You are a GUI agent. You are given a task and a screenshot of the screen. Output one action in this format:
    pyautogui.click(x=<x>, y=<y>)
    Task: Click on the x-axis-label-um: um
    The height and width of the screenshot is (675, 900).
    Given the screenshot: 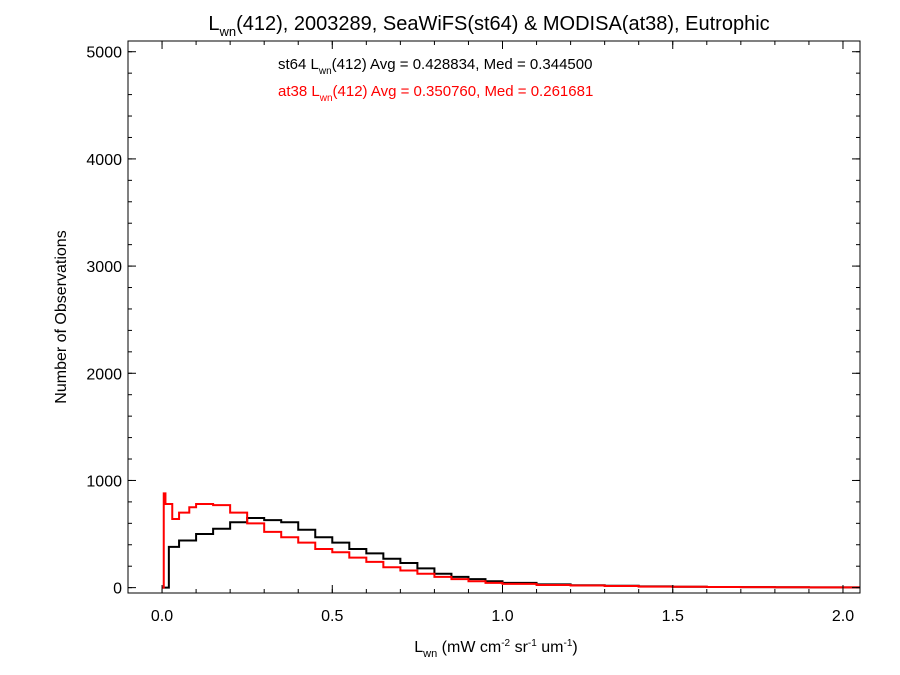 What is the action you would take?
    pyautogui.click(x=550, y=647)
    